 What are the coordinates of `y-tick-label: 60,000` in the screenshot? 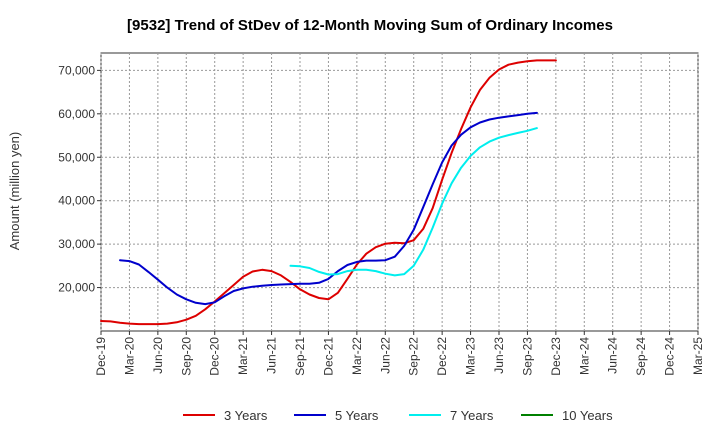 It's located at (76, 114).